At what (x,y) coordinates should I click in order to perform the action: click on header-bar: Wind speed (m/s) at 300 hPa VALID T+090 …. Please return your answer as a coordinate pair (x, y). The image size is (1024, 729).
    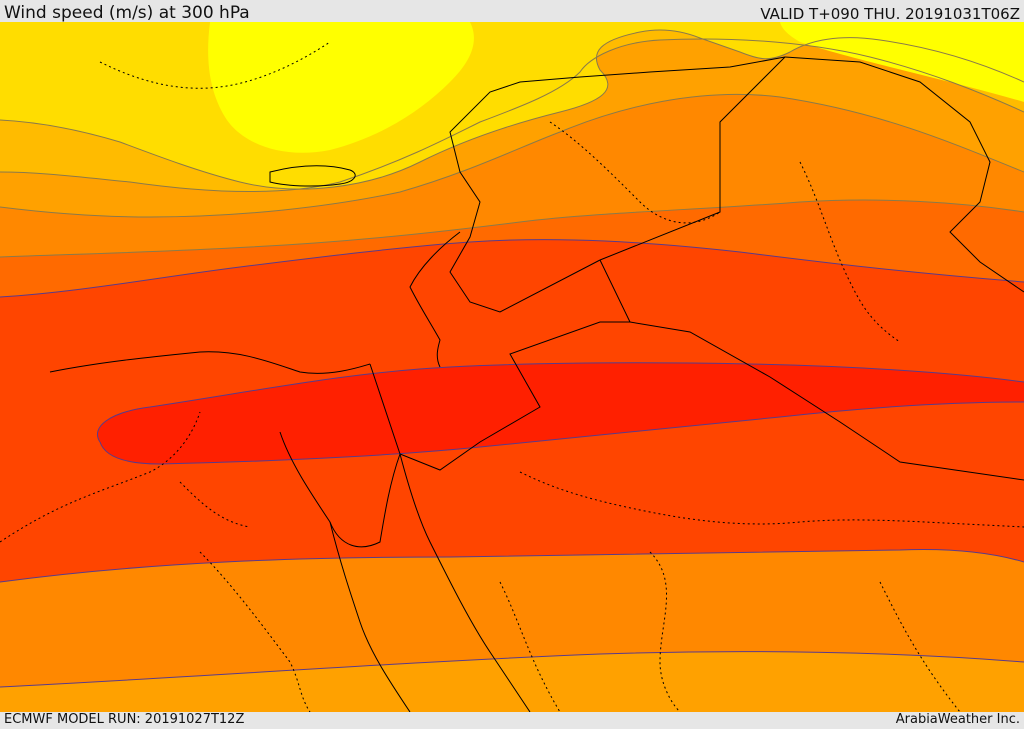
    Looking at the image, I should click on (512, 11).